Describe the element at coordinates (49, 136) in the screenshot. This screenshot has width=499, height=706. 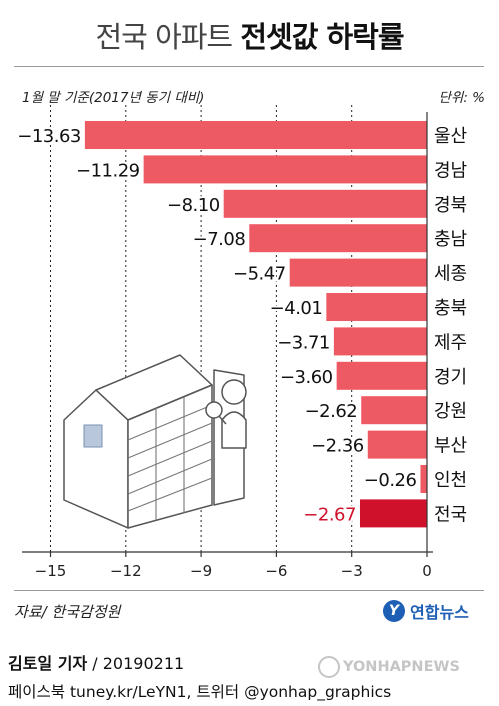
I see `value-label-0: −13.63` at that location.